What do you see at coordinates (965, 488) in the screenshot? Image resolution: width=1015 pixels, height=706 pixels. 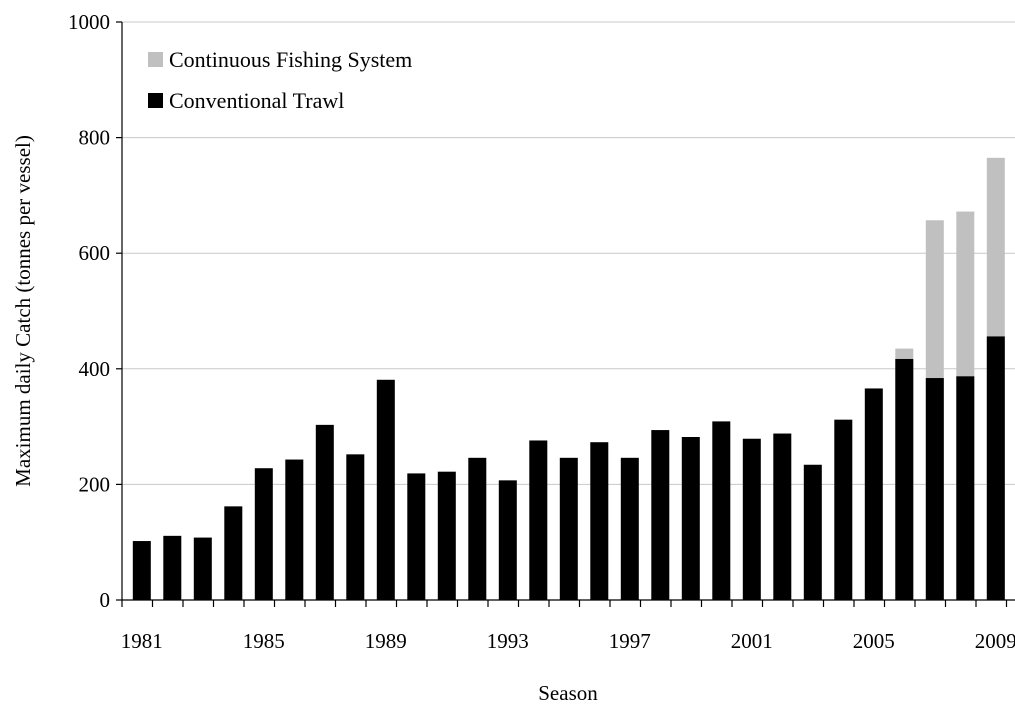 I see `bar-conventional-trawl-2008` at bounding box center [965, 488].